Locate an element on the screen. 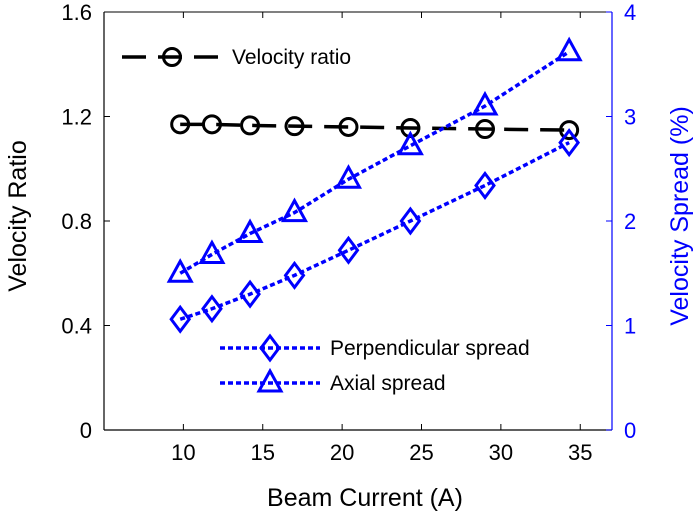  x-tick-label: 20 is located at coordinates (342, 452).